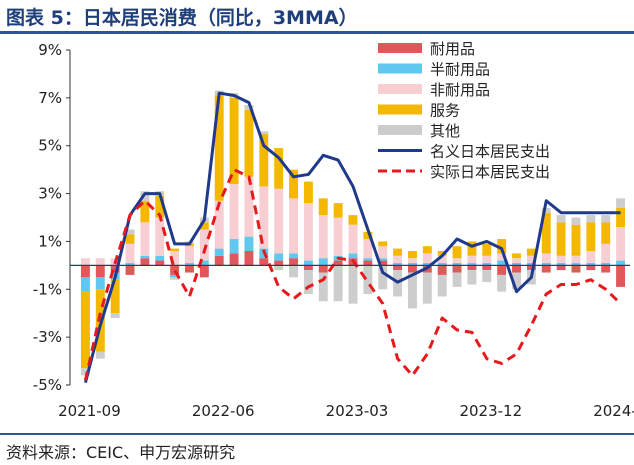 The image size is (634, 465). What do you see at coordinates (50, 194) in the screenshot?
I see `y-tick-label: 3%` at bounding box center [50, 194].